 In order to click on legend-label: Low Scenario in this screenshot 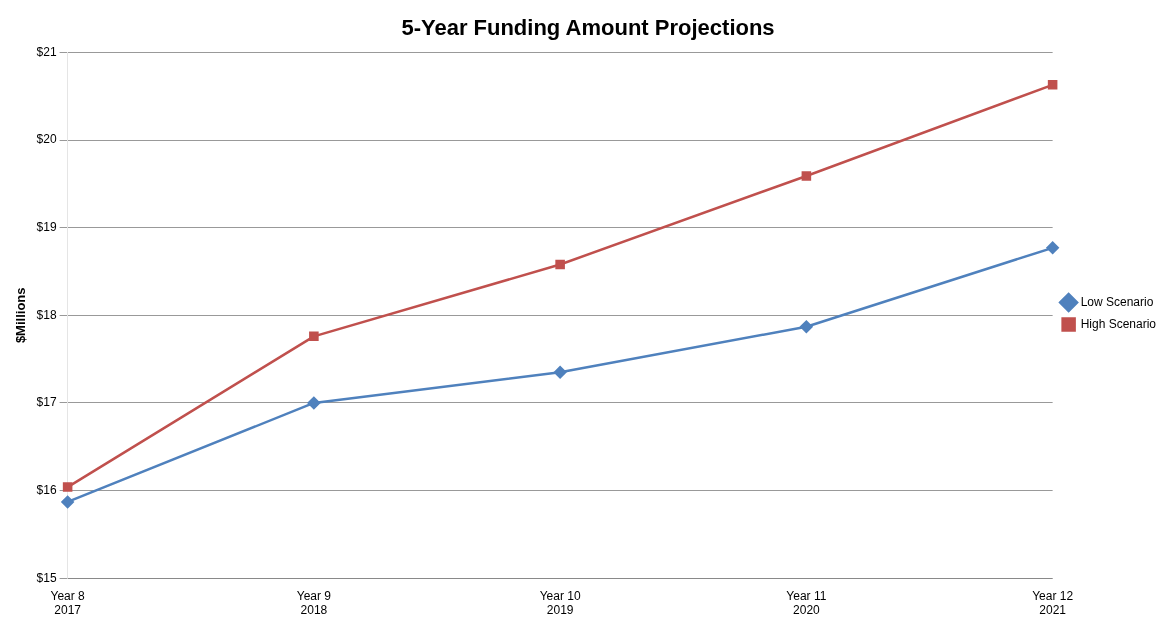, I will do `click(1117, 301)`.